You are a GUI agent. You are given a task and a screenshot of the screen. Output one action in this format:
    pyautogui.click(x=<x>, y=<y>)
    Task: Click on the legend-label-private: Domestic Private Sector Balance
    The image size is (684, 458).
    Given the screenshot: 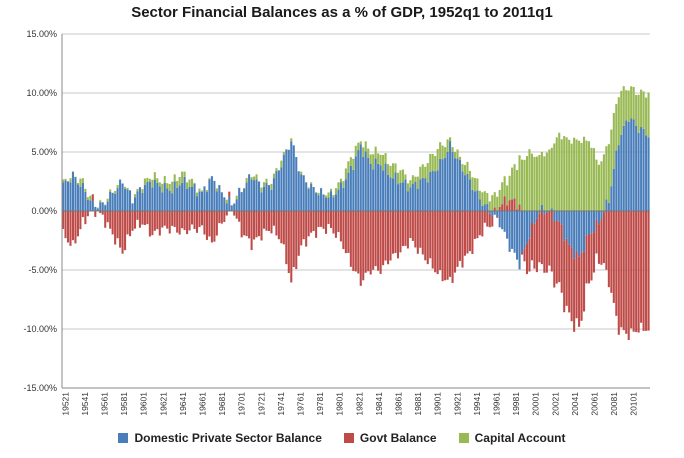 What is the action you would take?
    pyautogui.click(x=228, y=438)
    